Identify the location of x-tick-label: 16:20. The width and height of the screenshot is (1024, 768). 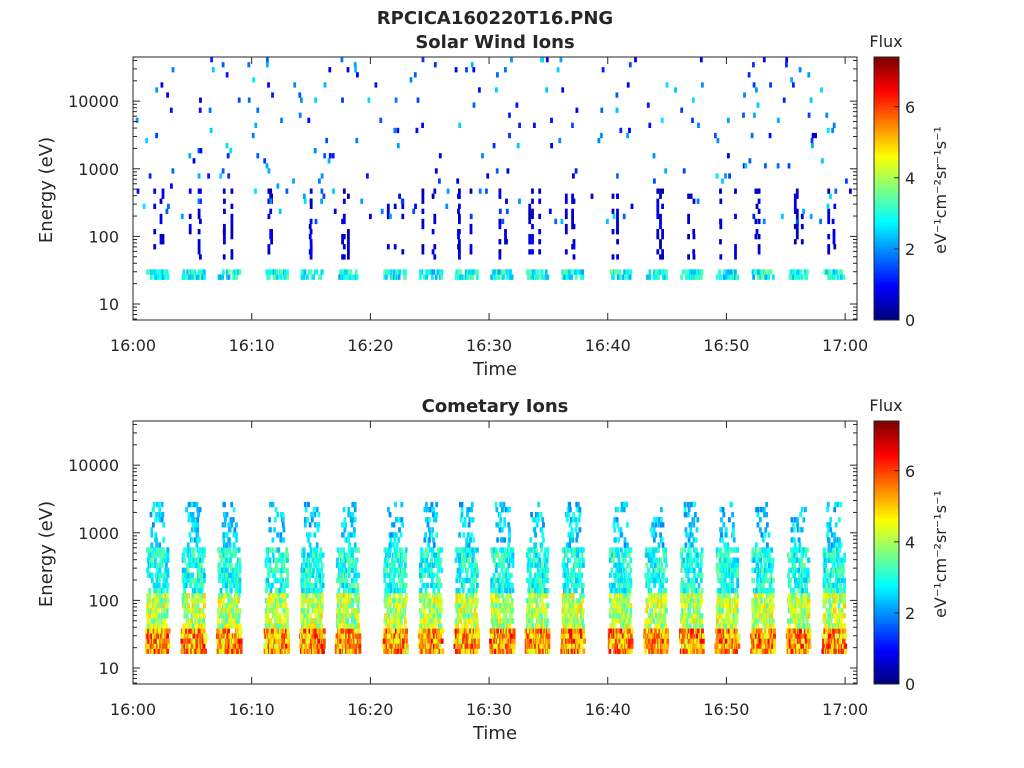
(370, 345).